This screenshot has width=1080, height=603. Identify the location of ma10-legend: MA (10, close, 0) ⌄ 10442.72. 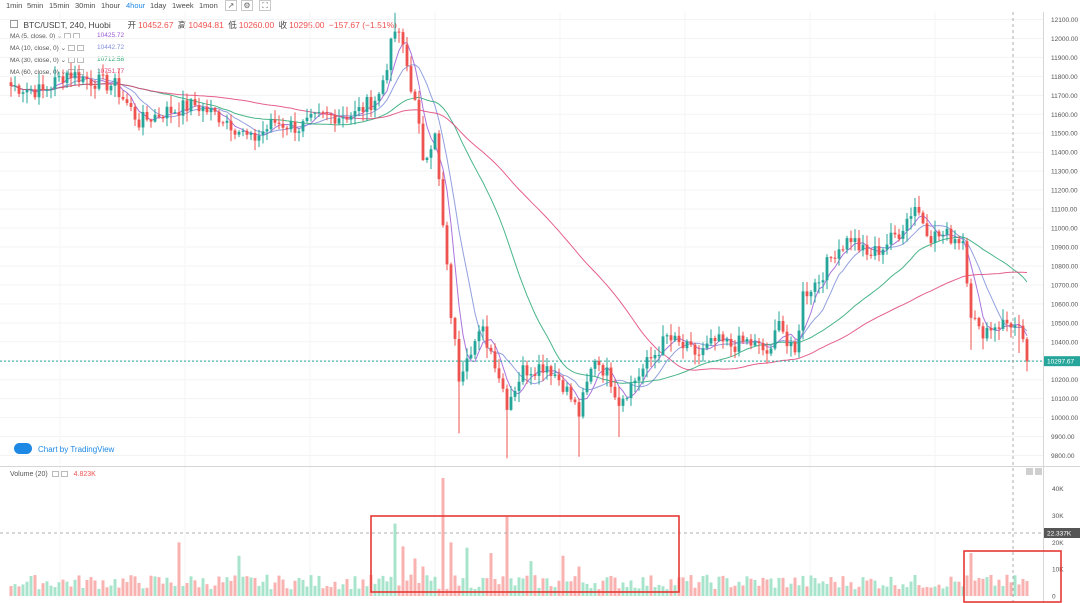
(67, 48).